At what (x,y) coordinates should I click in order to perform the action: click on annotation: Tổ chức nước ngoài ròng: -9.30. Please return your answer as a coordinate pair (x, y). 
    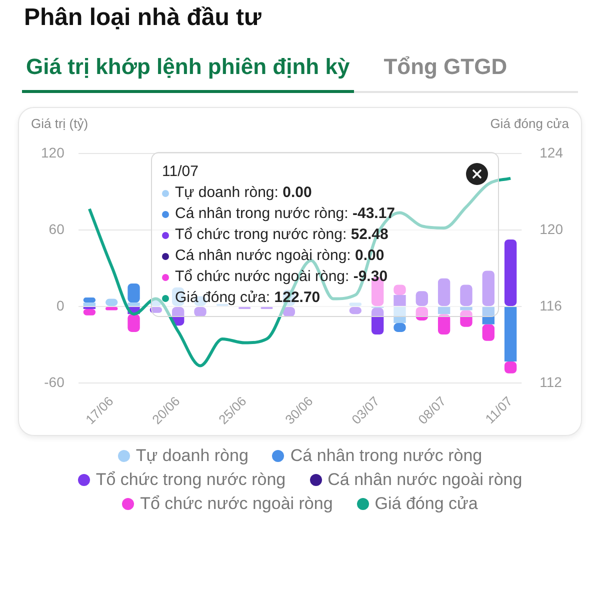
    Looking at the image, I should click on (281, 277).